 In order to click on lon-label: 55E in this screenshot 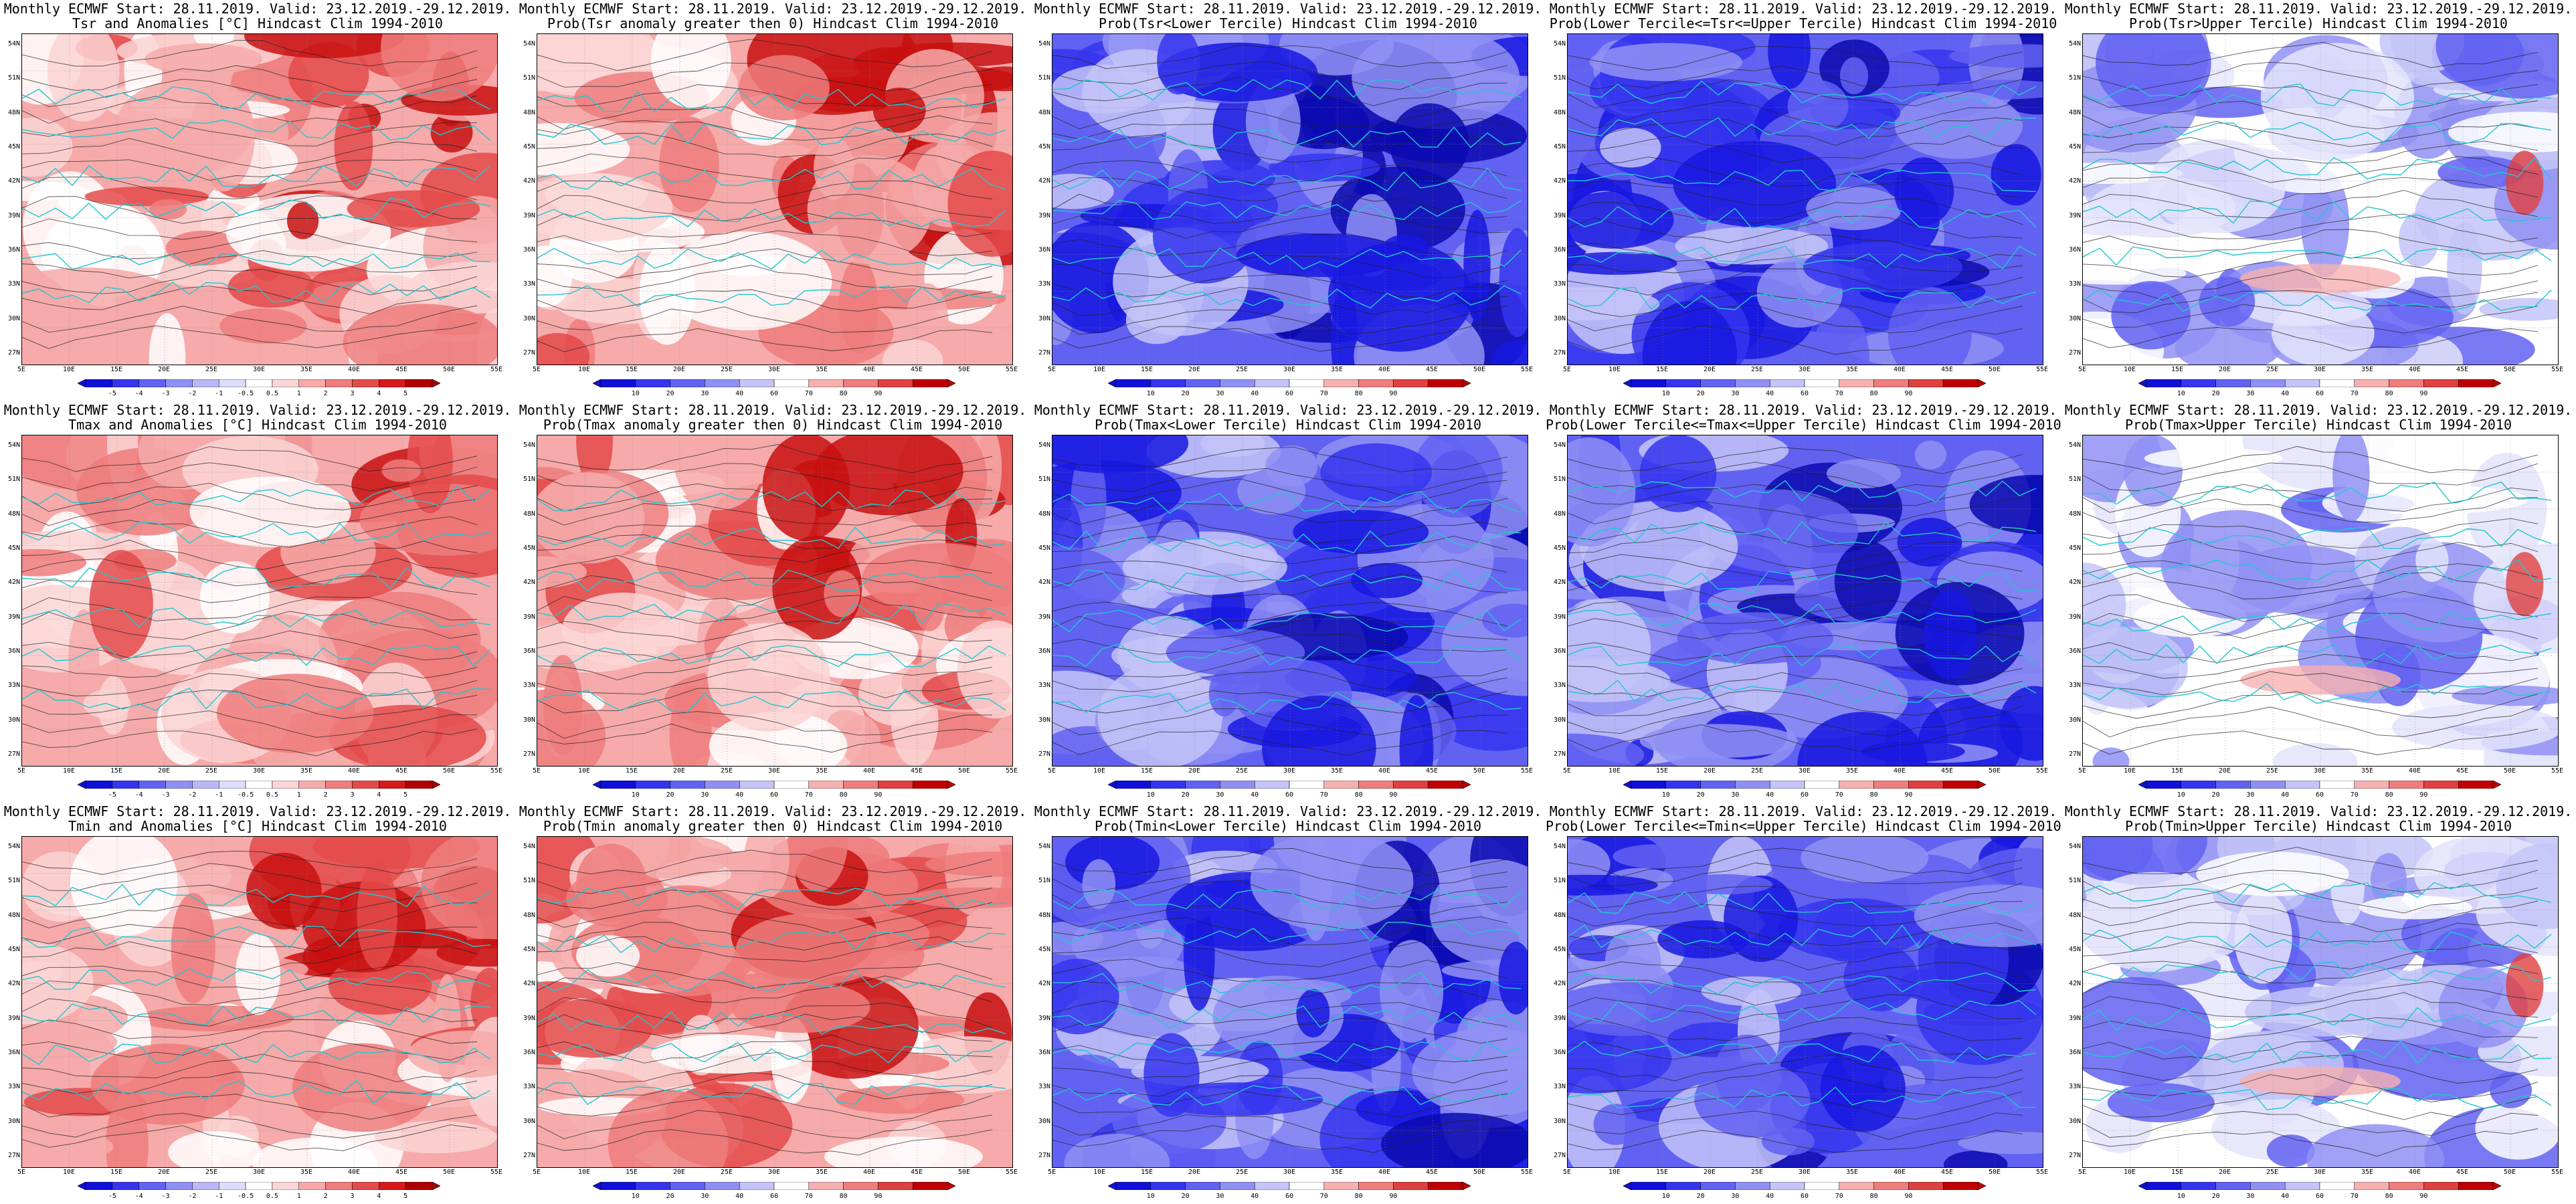, I will do `click(2042, 369)`.